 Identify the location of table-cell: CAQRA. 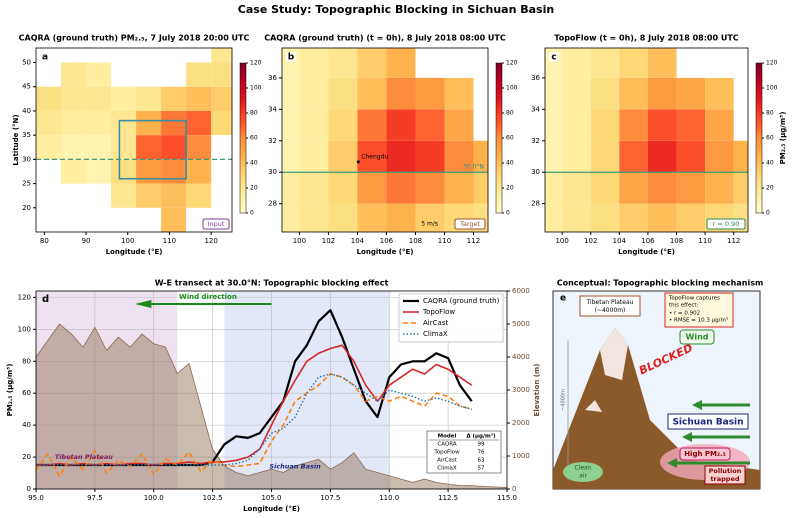
(446, 445).